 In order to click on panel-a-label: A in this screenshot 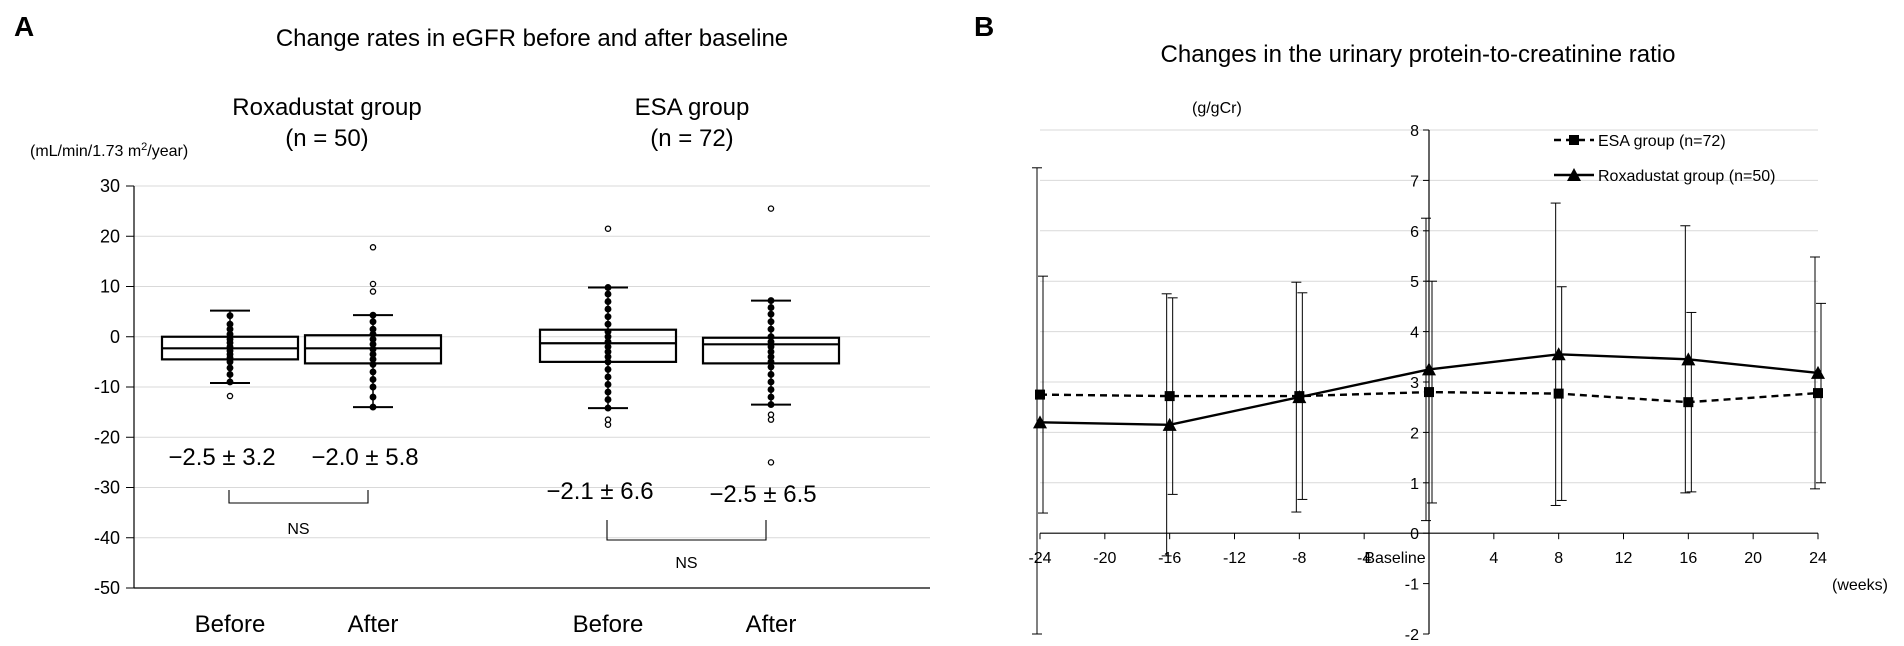, I will do `click(24, 26)`.